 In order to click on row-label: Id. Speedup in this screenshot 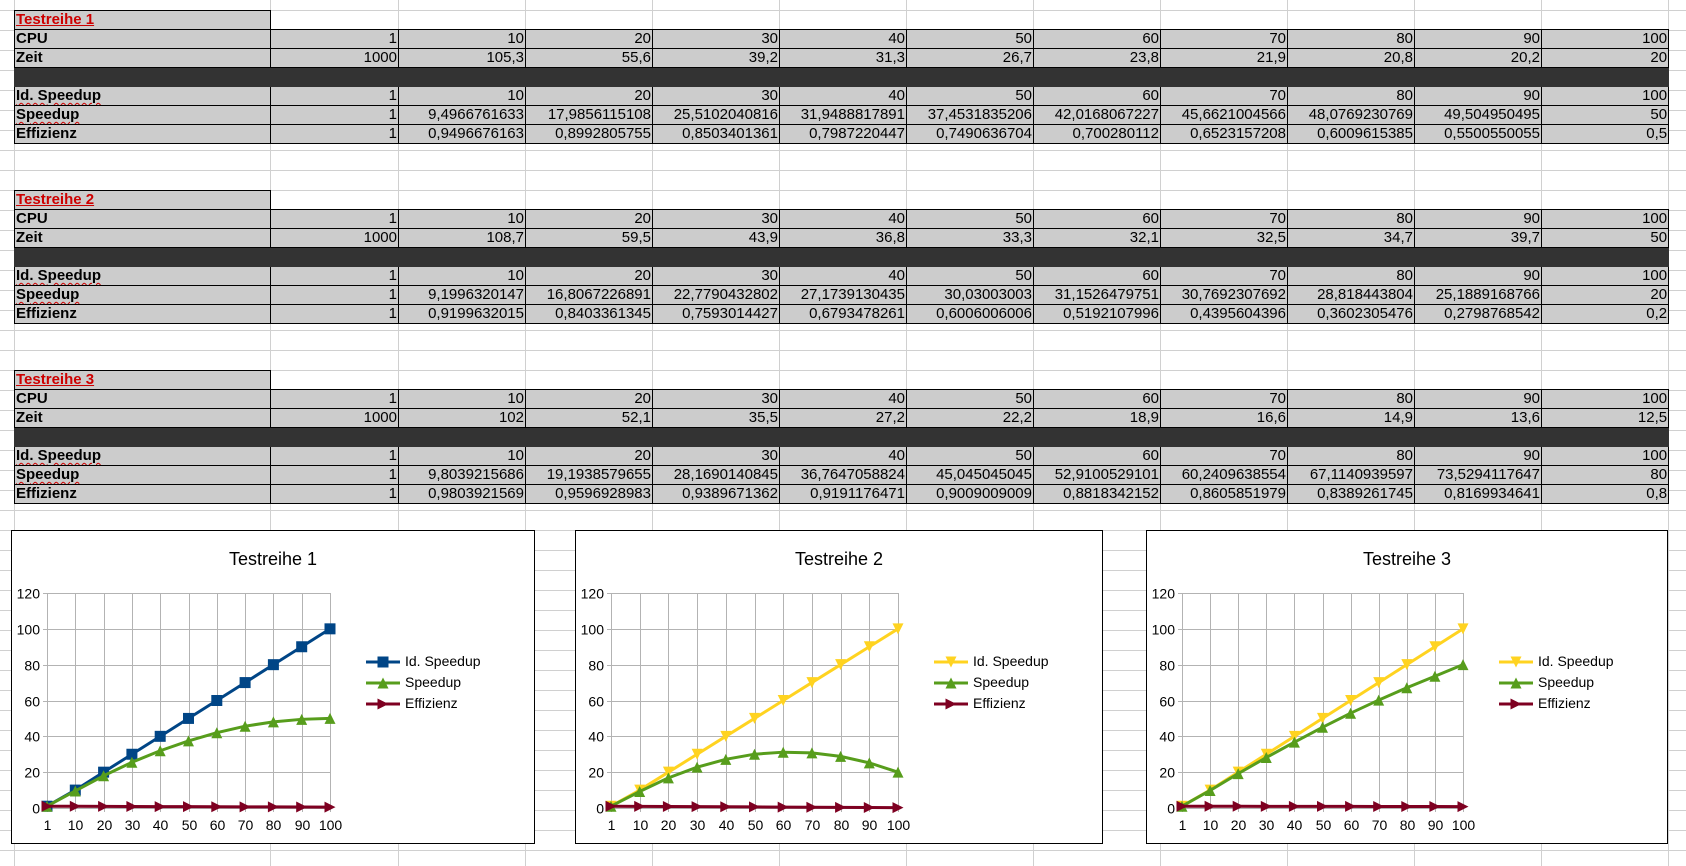, I will do `click(142, 276)`.